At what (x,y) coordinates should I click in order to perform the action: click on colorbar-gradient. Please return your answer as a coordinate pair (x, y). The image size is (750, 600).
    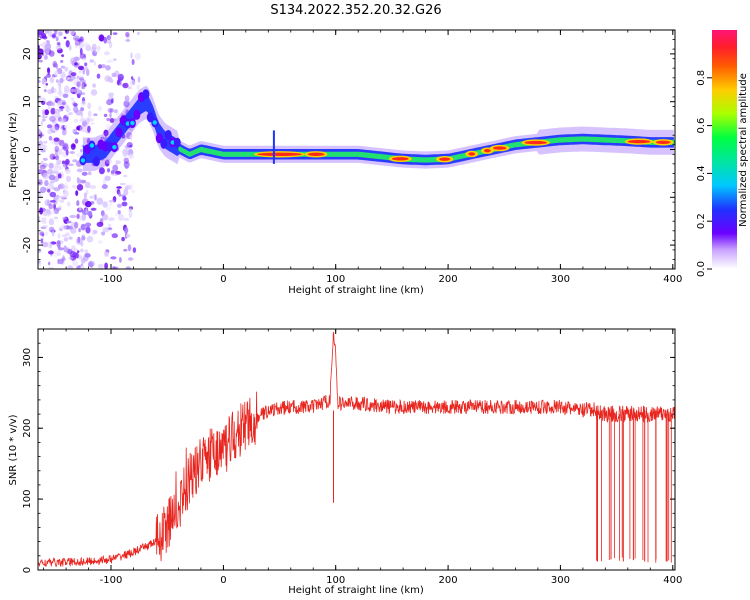
    Looking at the image, I should click on (724, 149).